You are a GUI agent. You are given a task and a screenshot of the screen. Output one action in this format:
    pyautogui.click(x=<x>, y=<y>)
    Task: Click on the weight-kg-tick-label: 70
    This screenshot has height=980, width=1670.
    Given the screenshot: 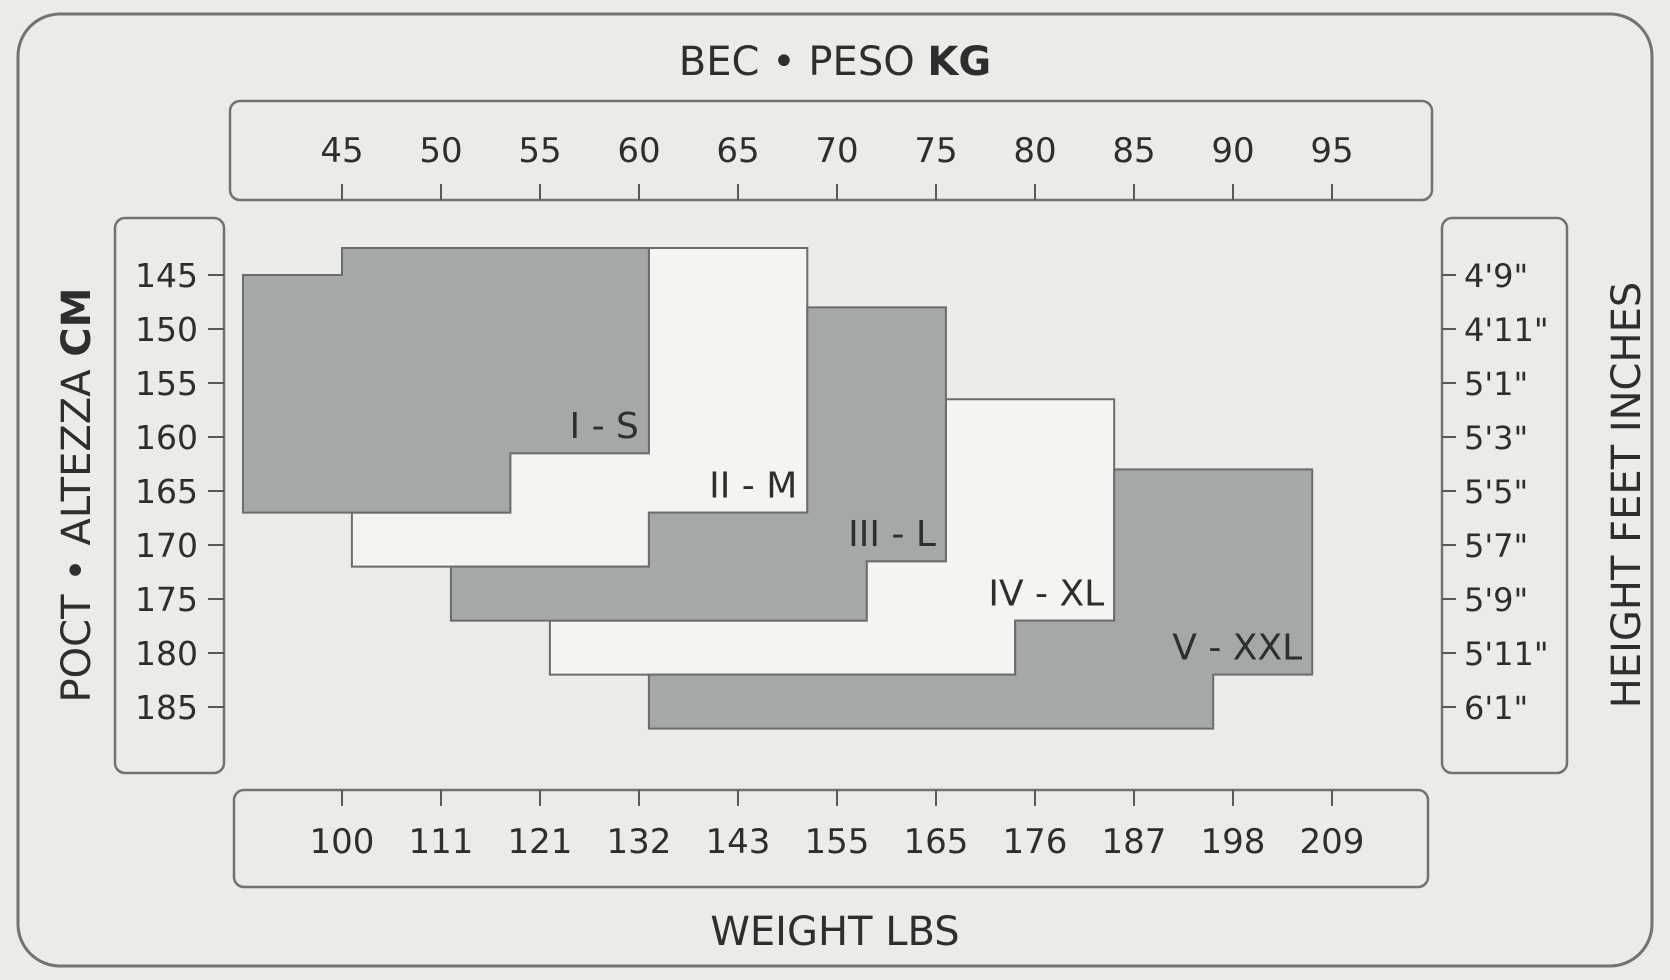 What is the action you would take?
    pyautogui.click(x=836, y=151)
    